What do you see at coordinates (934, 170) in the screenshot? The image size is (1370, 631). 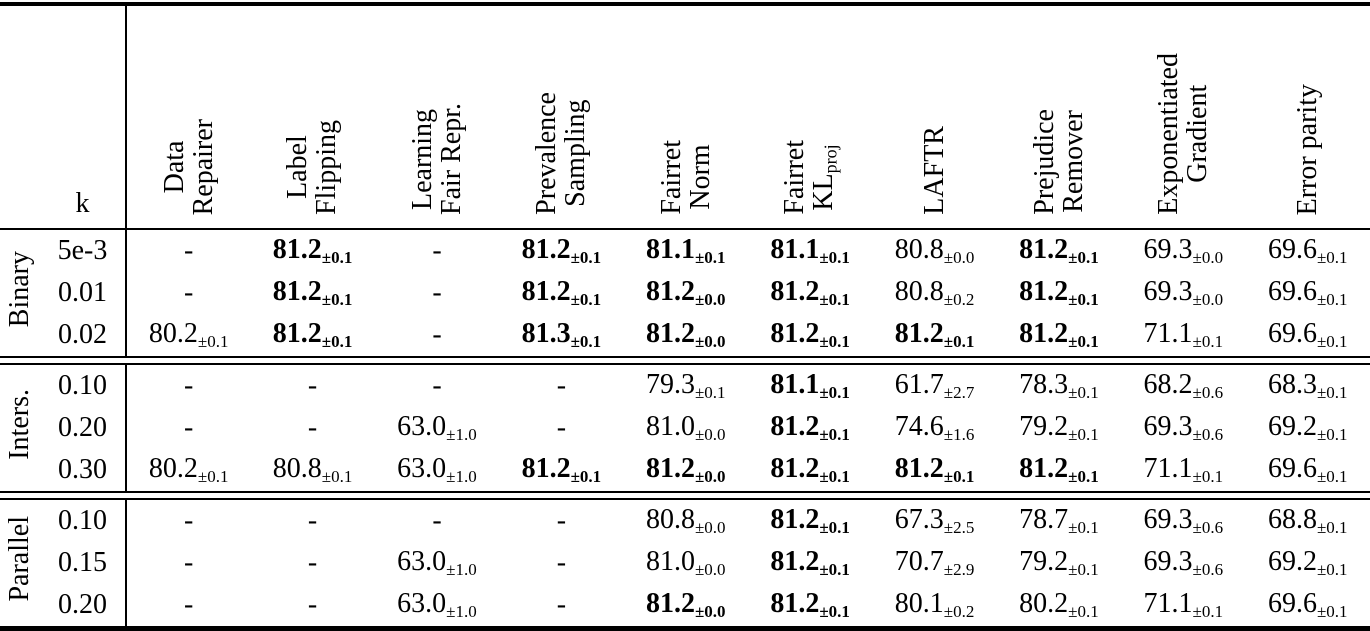 I see `rotated-header-text: LAFTR` at bounding box center [934, 170].